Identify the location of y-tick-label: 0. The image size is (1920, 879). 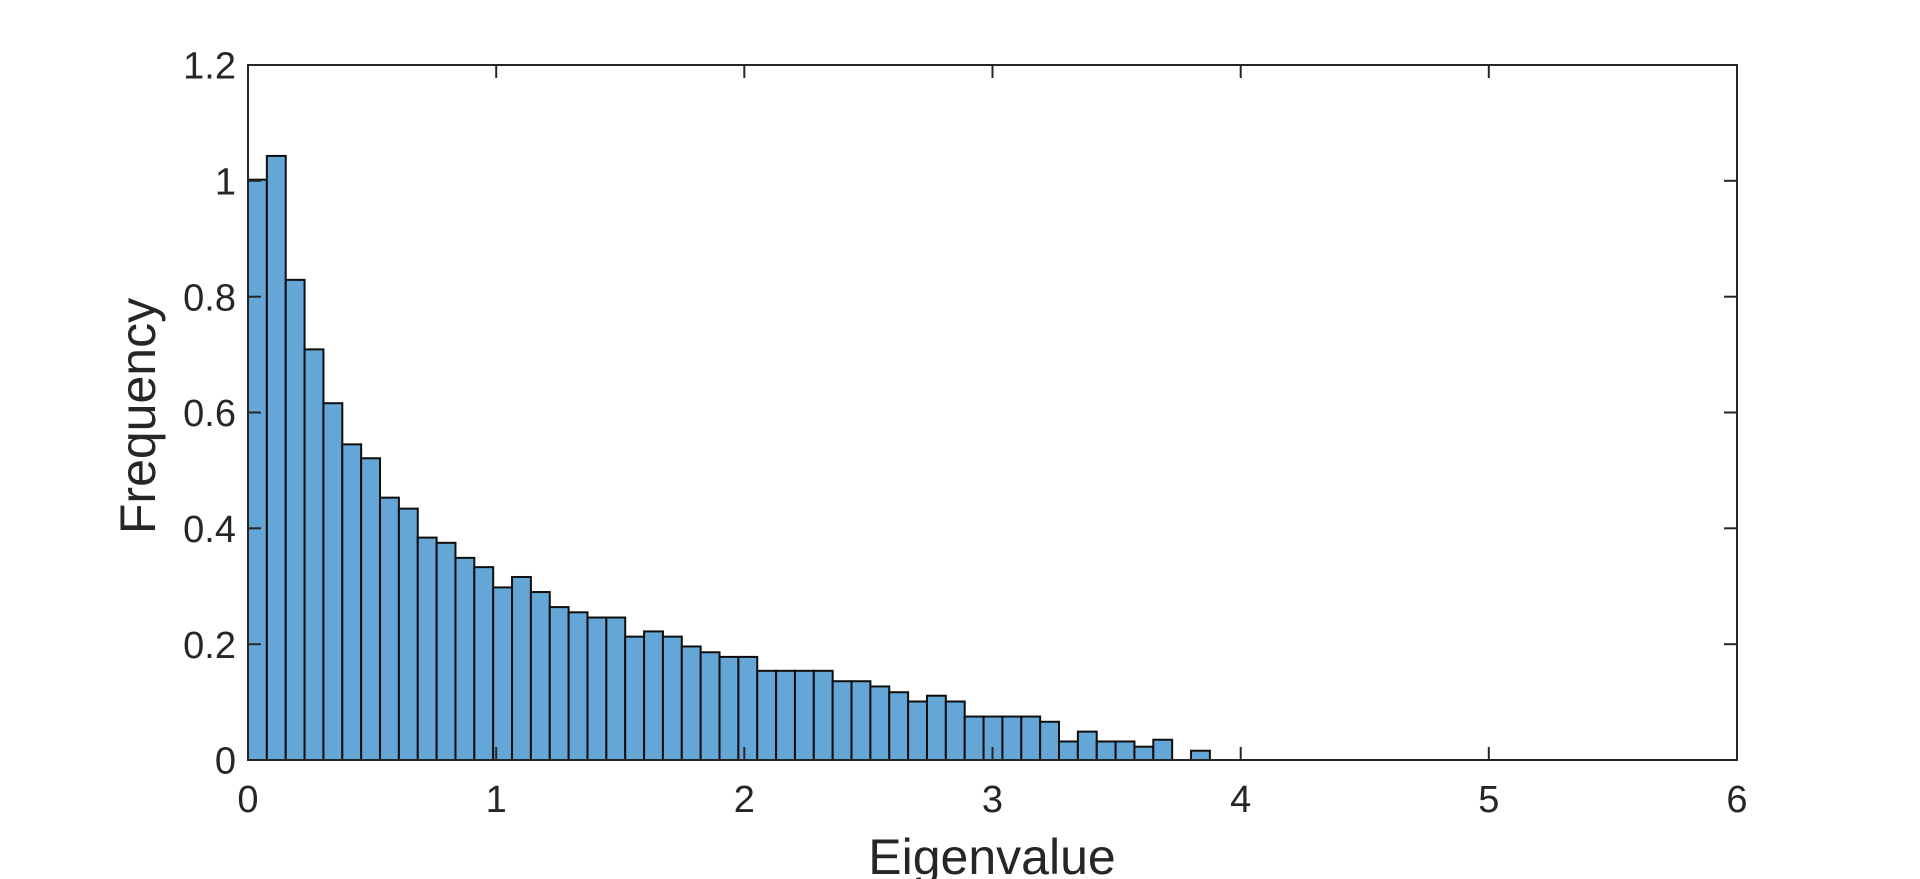
(225, 762).